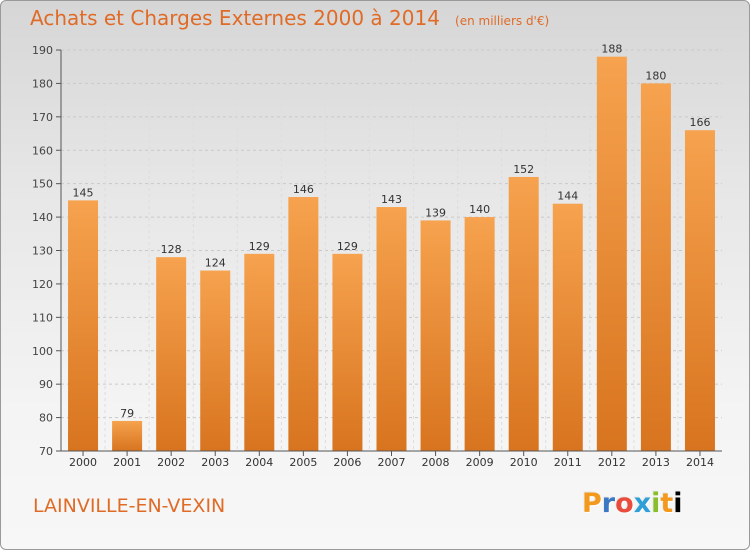  Describe the element at coordinates (347, 352) in the screenshot. I see `bar-2006` at that location.